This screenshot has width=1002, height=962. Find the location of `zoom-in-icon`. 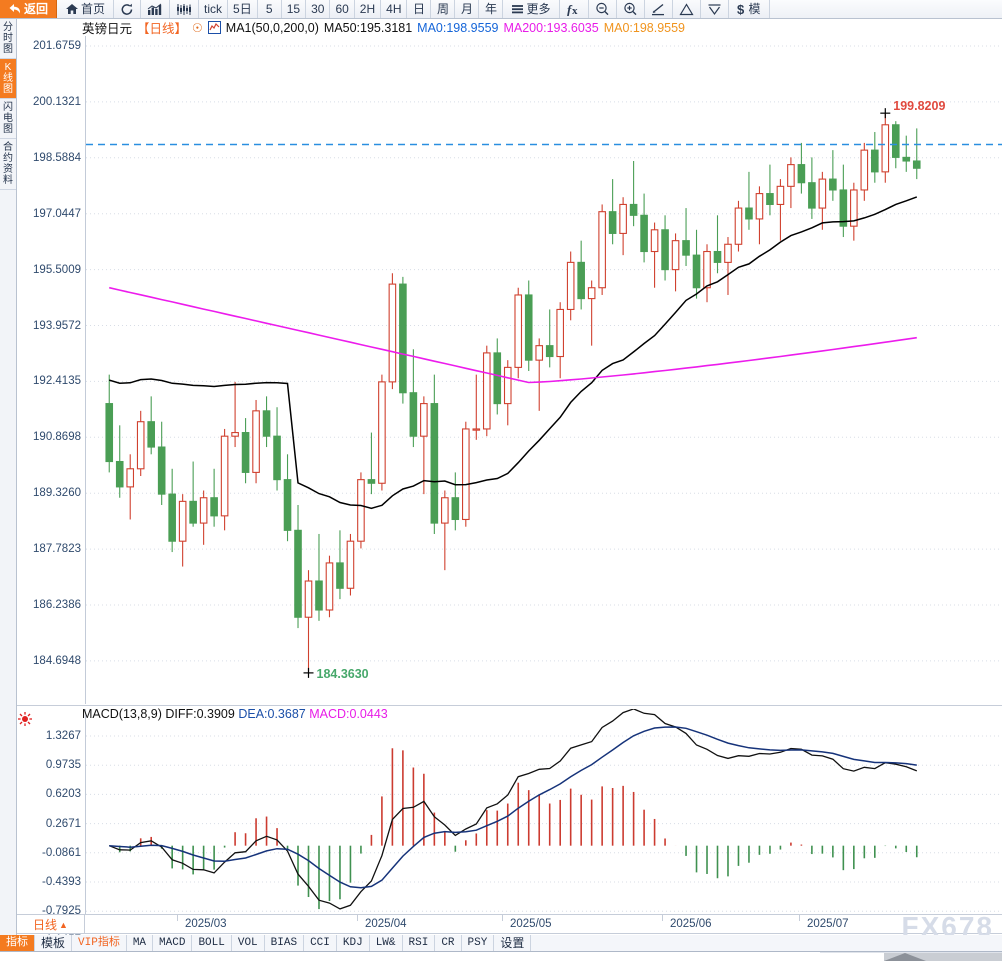

zoom-in-icon is located at coordinates (630, 9).